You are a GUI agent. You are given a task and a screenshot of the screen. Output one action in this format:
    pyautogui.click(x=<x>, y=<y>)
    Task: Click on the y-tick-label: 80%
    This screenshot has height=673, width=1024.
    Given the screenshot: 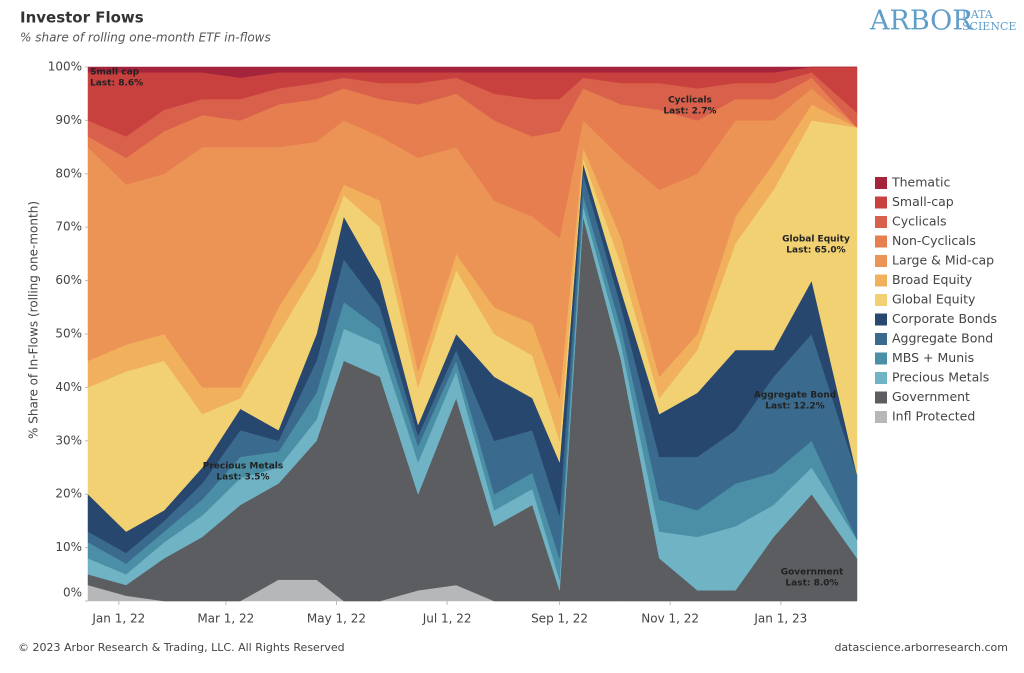 What is the action you would take?
    pyautogui.click(x=68, y=173)
    